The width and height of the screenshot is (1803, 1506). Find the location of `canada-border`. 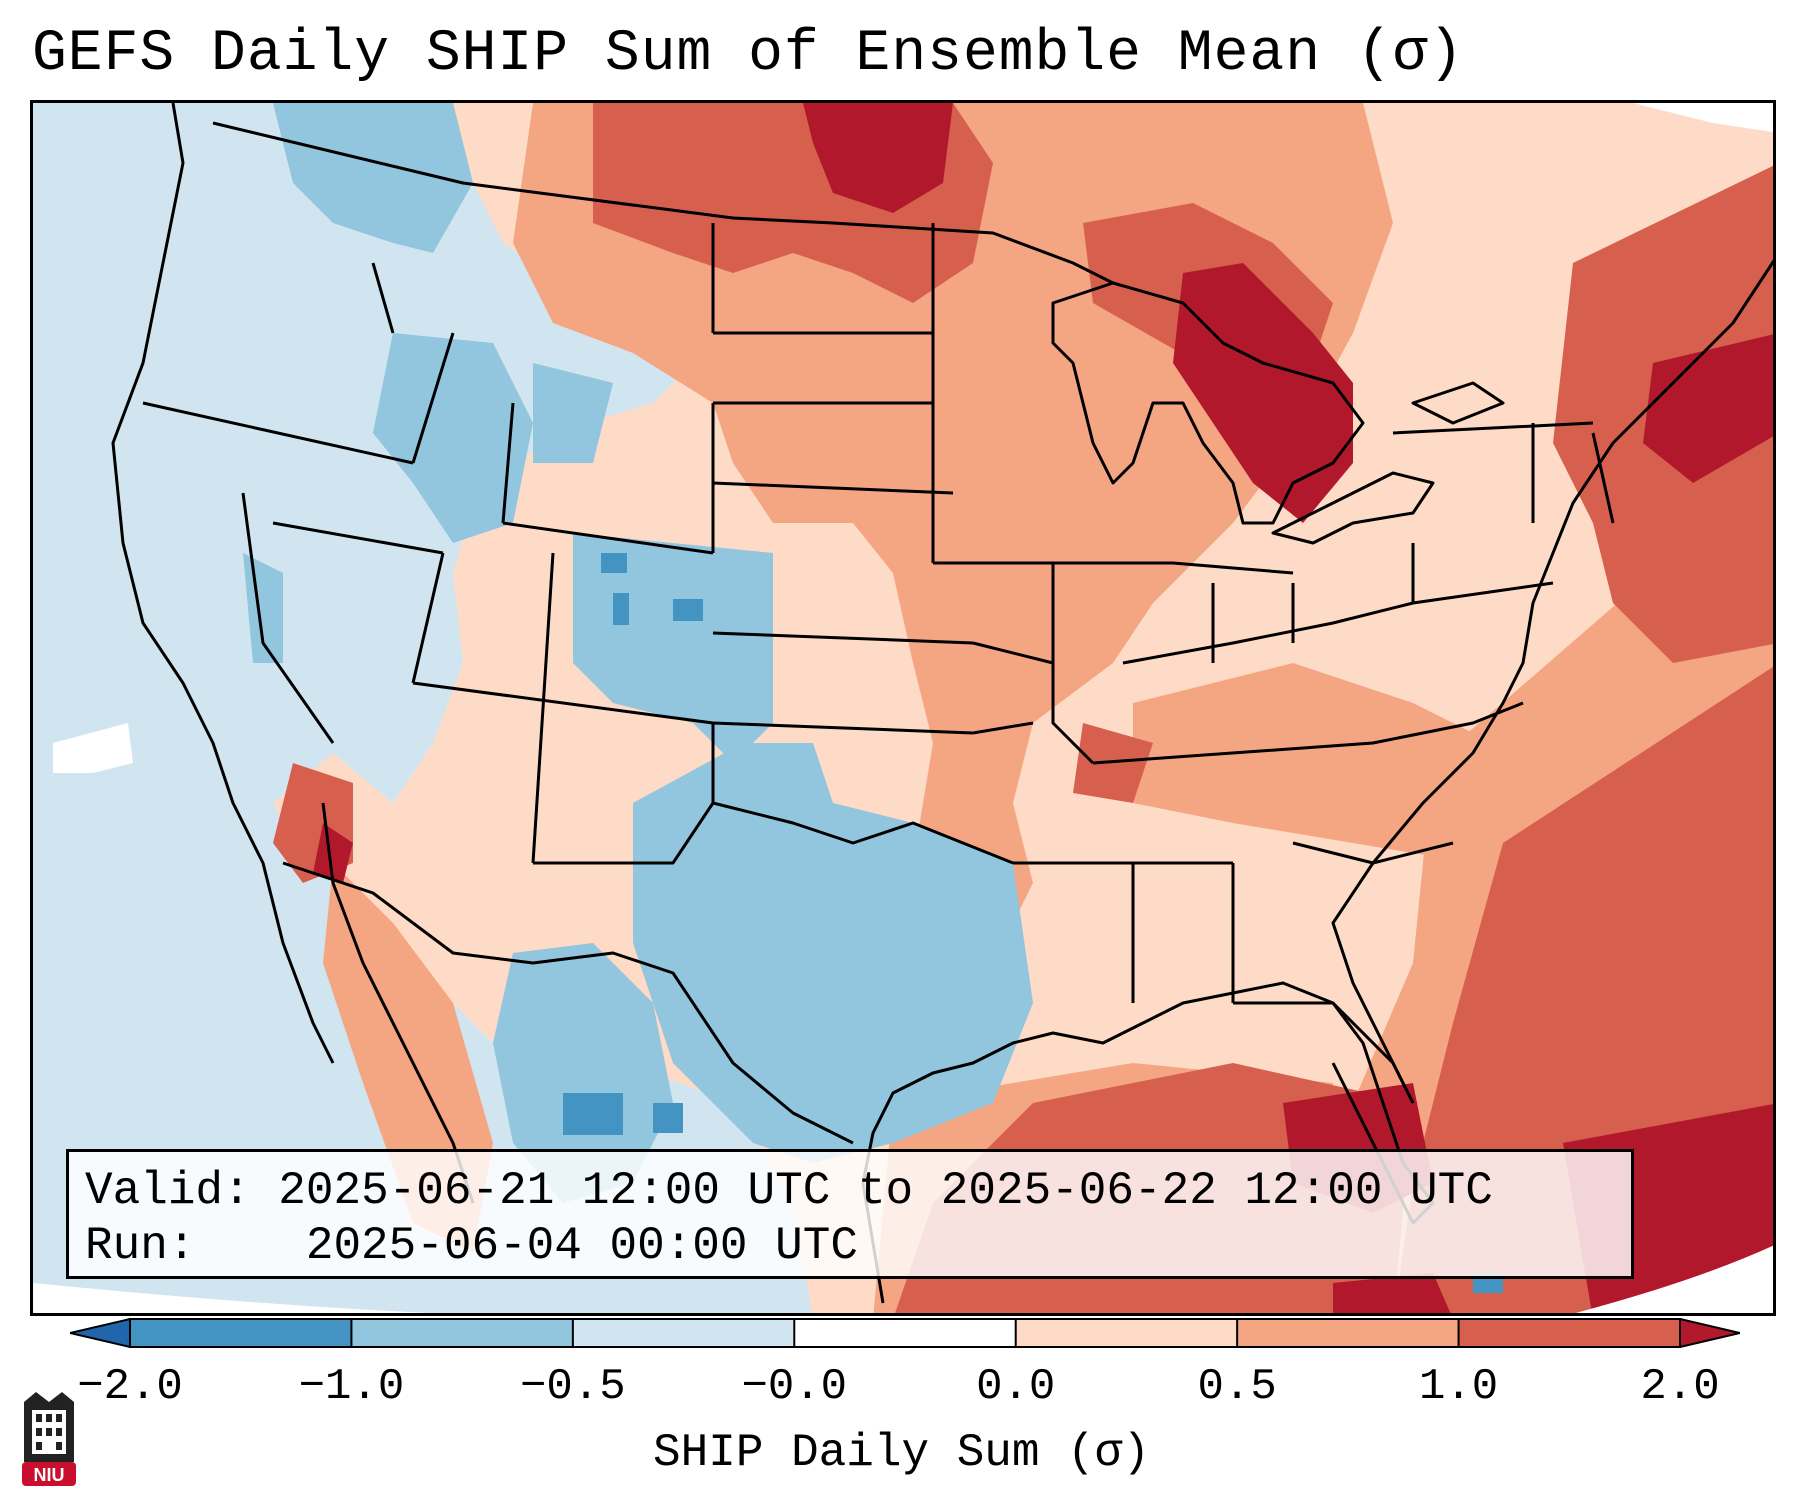

canada-border is located at coordinates (663, 203).